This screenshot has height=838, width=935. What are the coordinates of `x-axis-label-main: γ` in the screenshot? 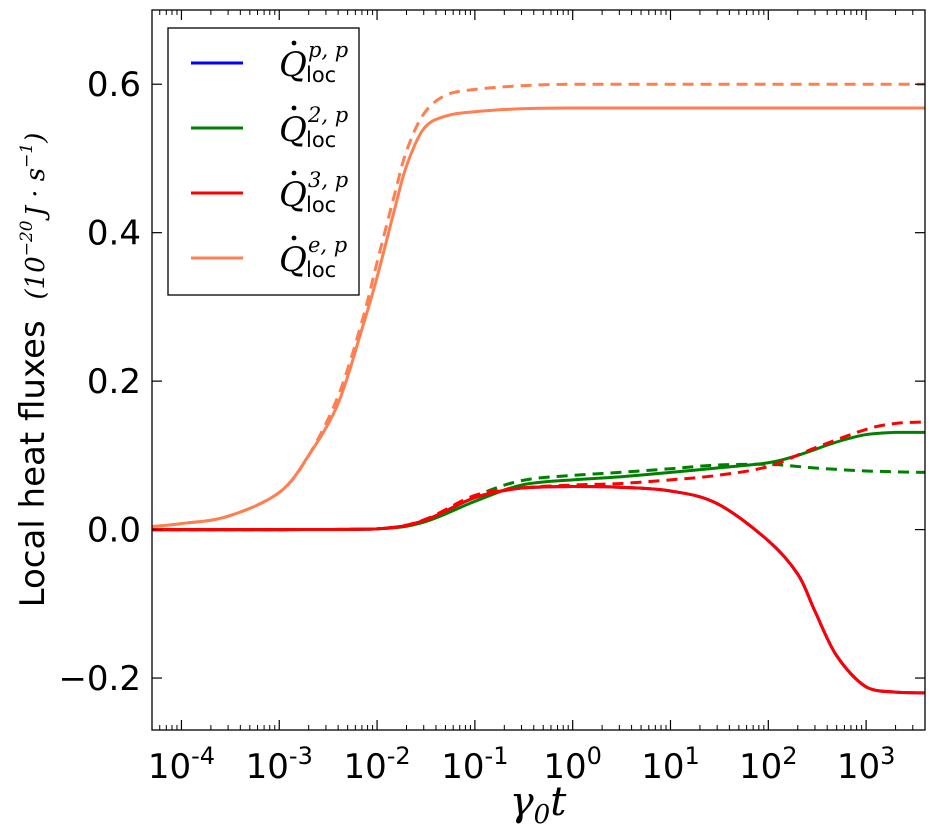 It's located at (522, 802).